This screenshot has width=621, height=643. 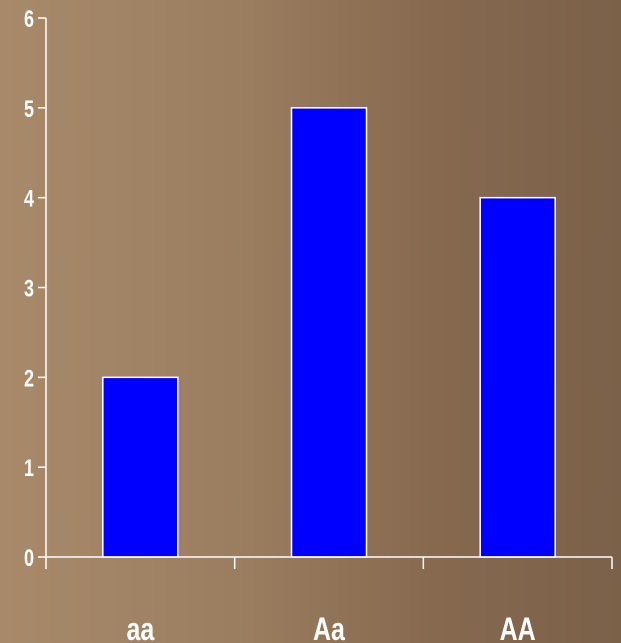 What do you see at coordinates (29, 289) in the screenshot?
I see `y-tick-label: 3` at bounding box center [29, 289].